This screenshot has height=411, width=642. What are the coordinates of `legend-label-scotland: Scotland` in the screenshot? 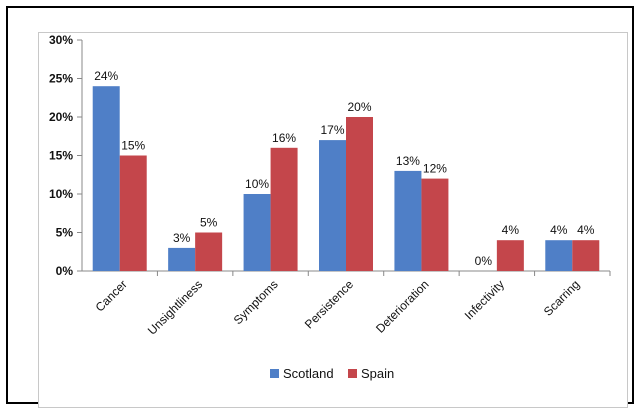 It's located at (308, 373).